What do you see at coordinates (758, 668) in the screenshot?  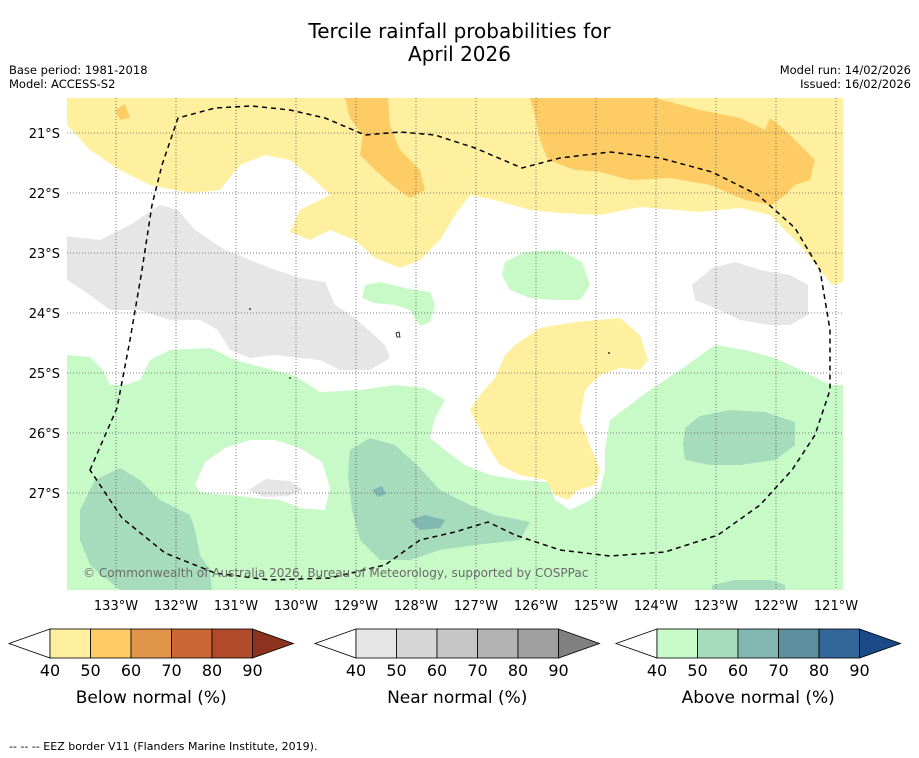 I see `colorbar: 40 50 60 70 80 90 Above normal (%)` at bounding box center [758, 668].